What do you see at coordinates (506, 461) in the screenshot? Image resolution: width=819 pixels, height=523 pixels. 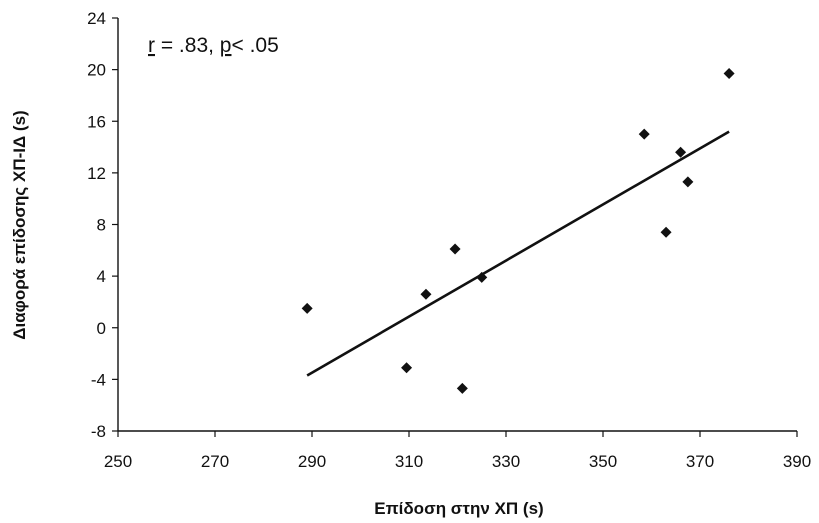 I see `x-tick-label: 330` at bounding box center [506, 461].